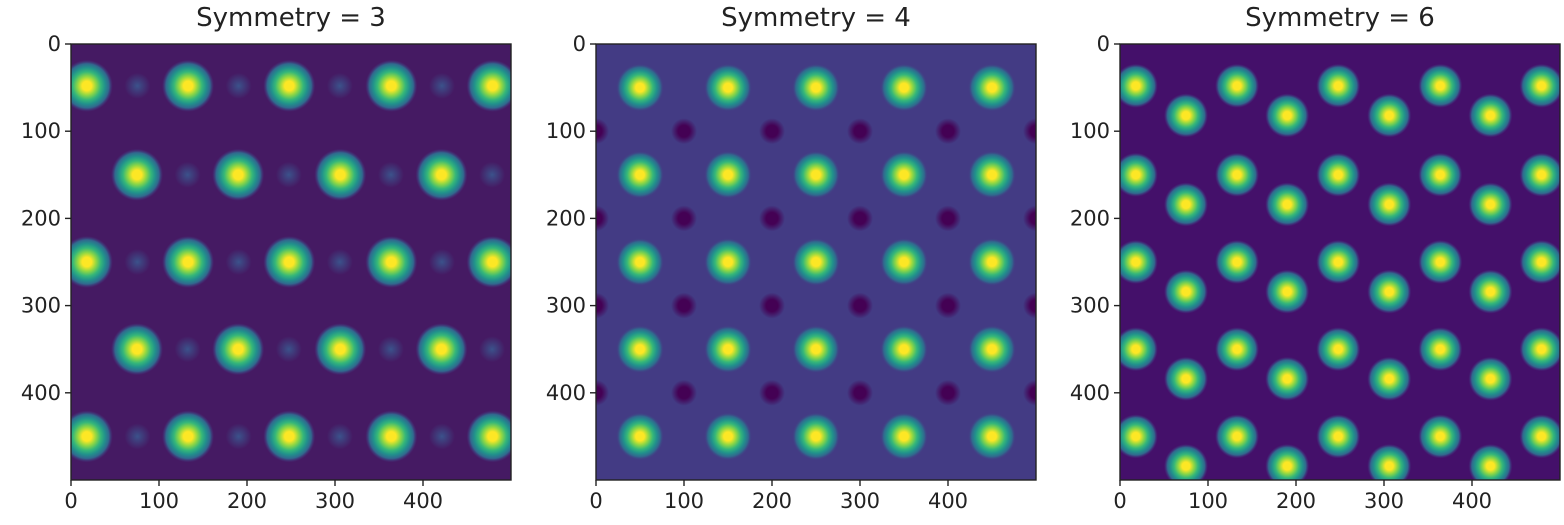 This screenshot has height=525, width=1564. I want to click on y-tick-label: 400, so click(1090, 393).